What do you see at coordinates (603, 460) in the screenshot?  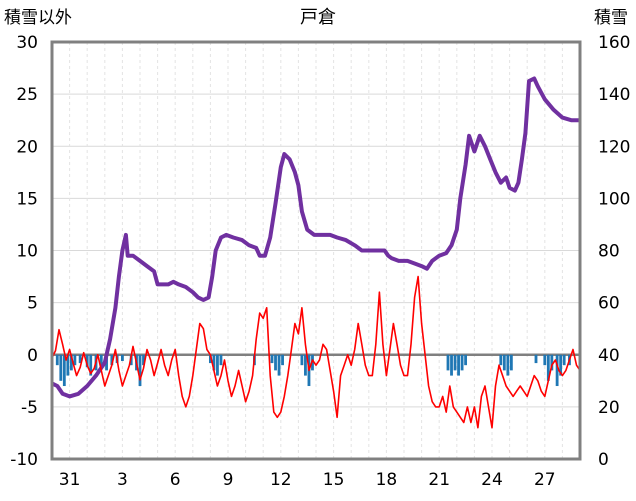 I see `right-tick-label: 0` at bounding box center [603, 460].